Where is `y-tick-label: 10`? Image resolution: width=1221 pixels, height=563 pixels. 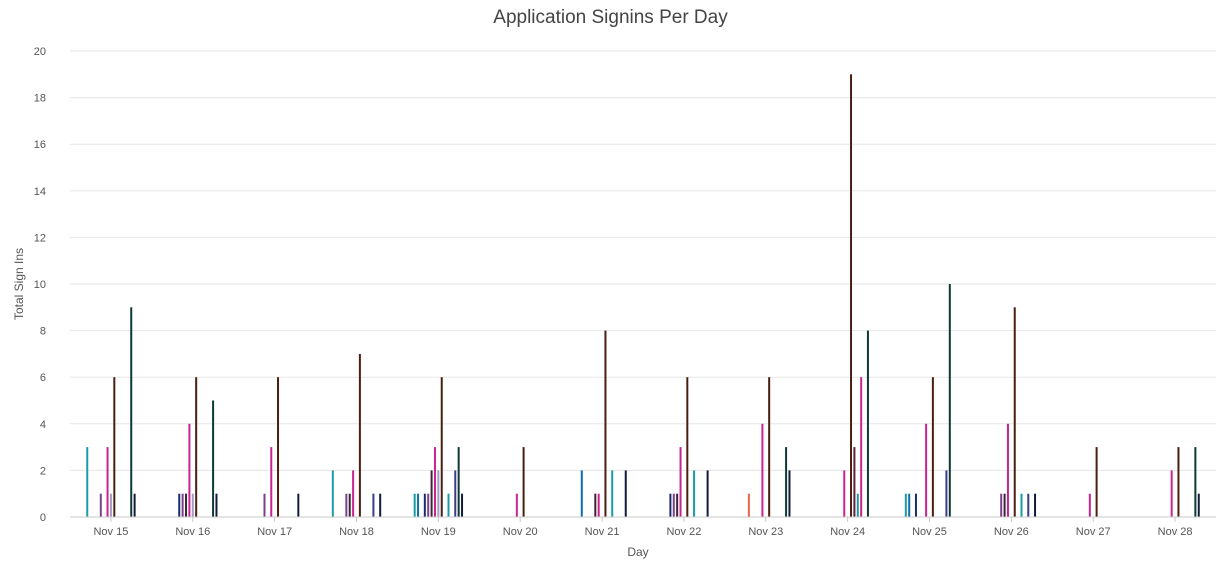
y-tick-label: 10 is located at coordinates (40, 285).